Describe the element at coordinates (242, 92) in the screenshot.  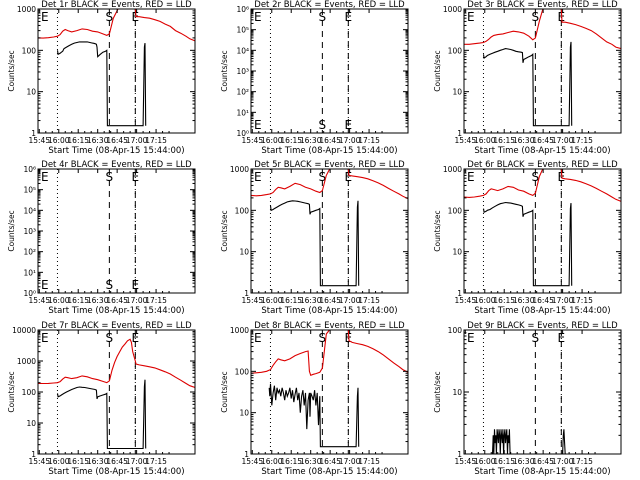
I see `y-tick-label: 10²` at that location.